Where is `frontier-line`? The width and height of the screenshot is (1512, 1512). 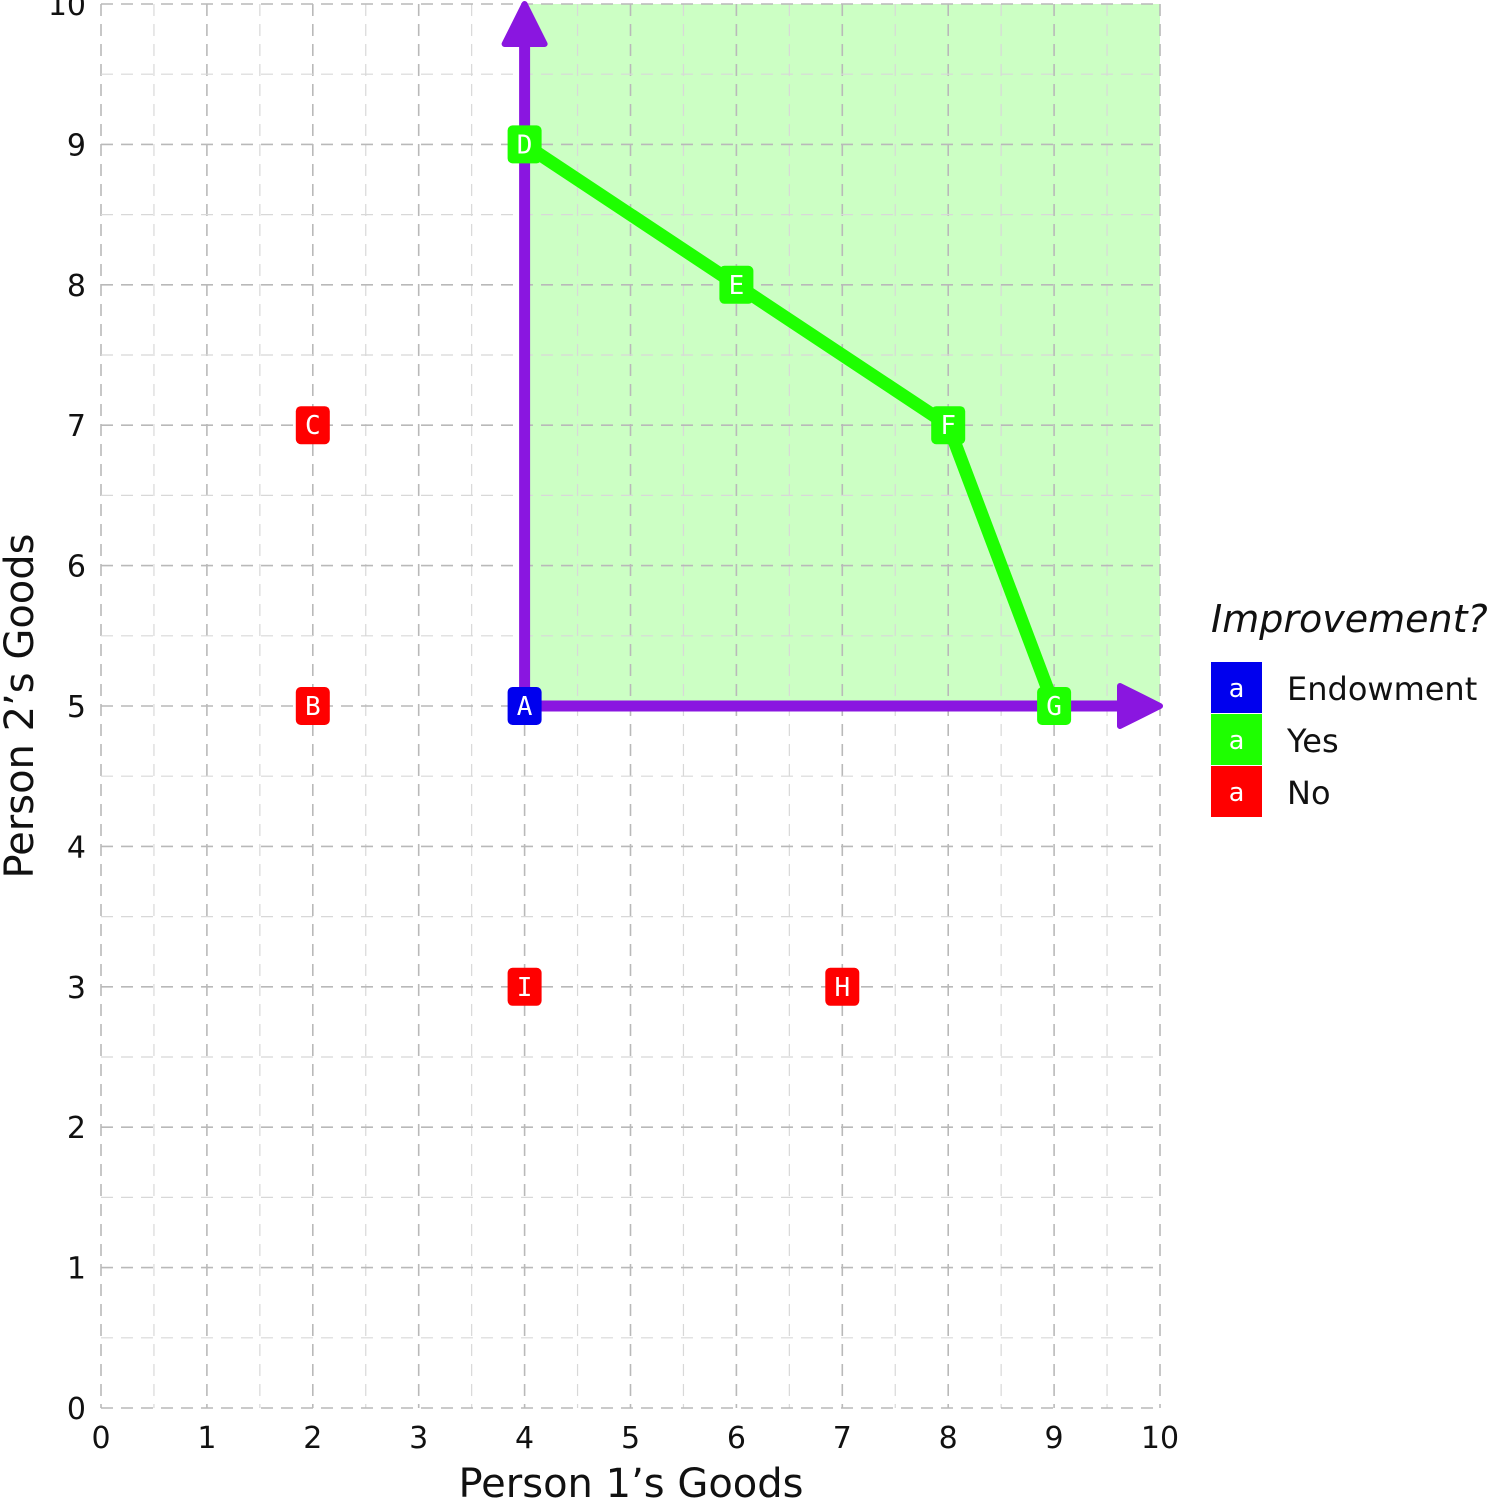
frontier-line is located at coordinates (789, 425).